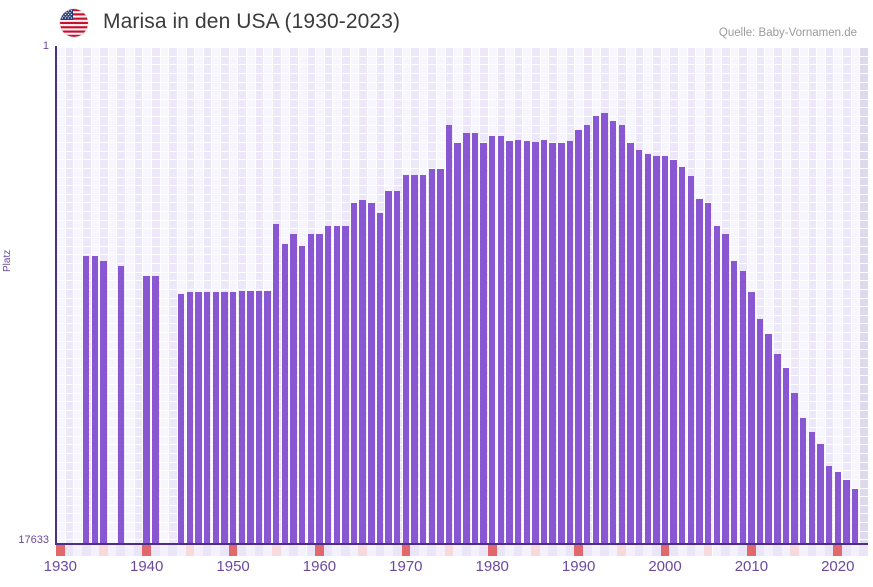 The image size is (873, 587). What do you see at coordinates (345, 384) in the screenshot?
I see `bar-1963` at bounding box center [345, 384].